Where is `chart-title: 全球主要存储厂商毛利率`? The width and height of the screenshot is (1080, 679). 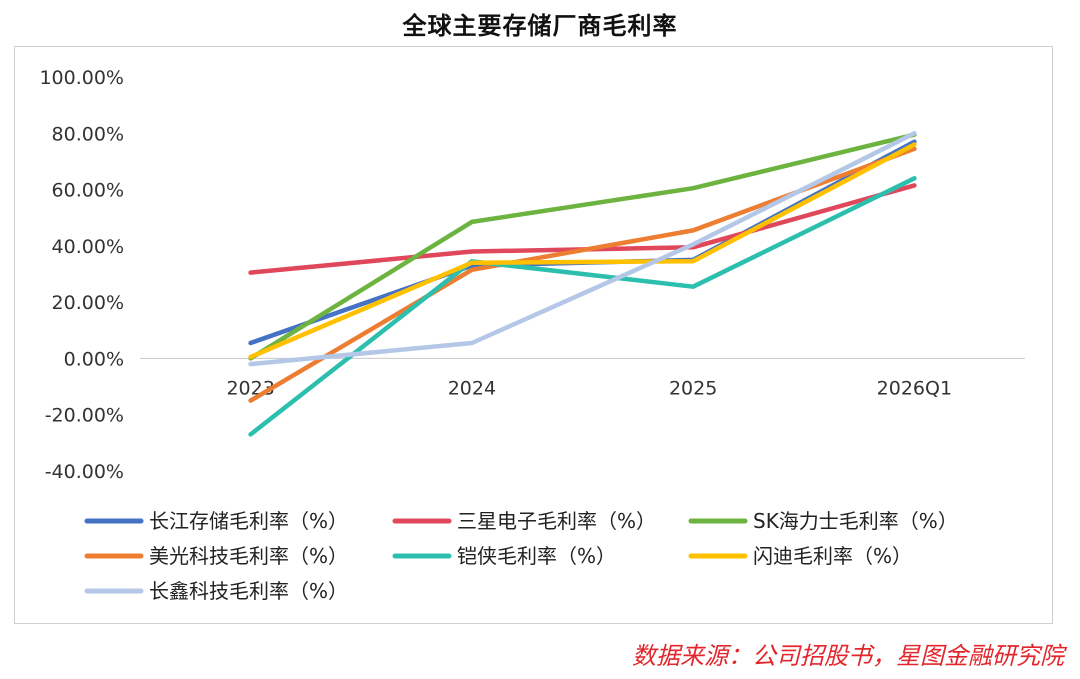
chart-title: 全球主要存储厂商毛利率 is located at coordinates (540, 26).